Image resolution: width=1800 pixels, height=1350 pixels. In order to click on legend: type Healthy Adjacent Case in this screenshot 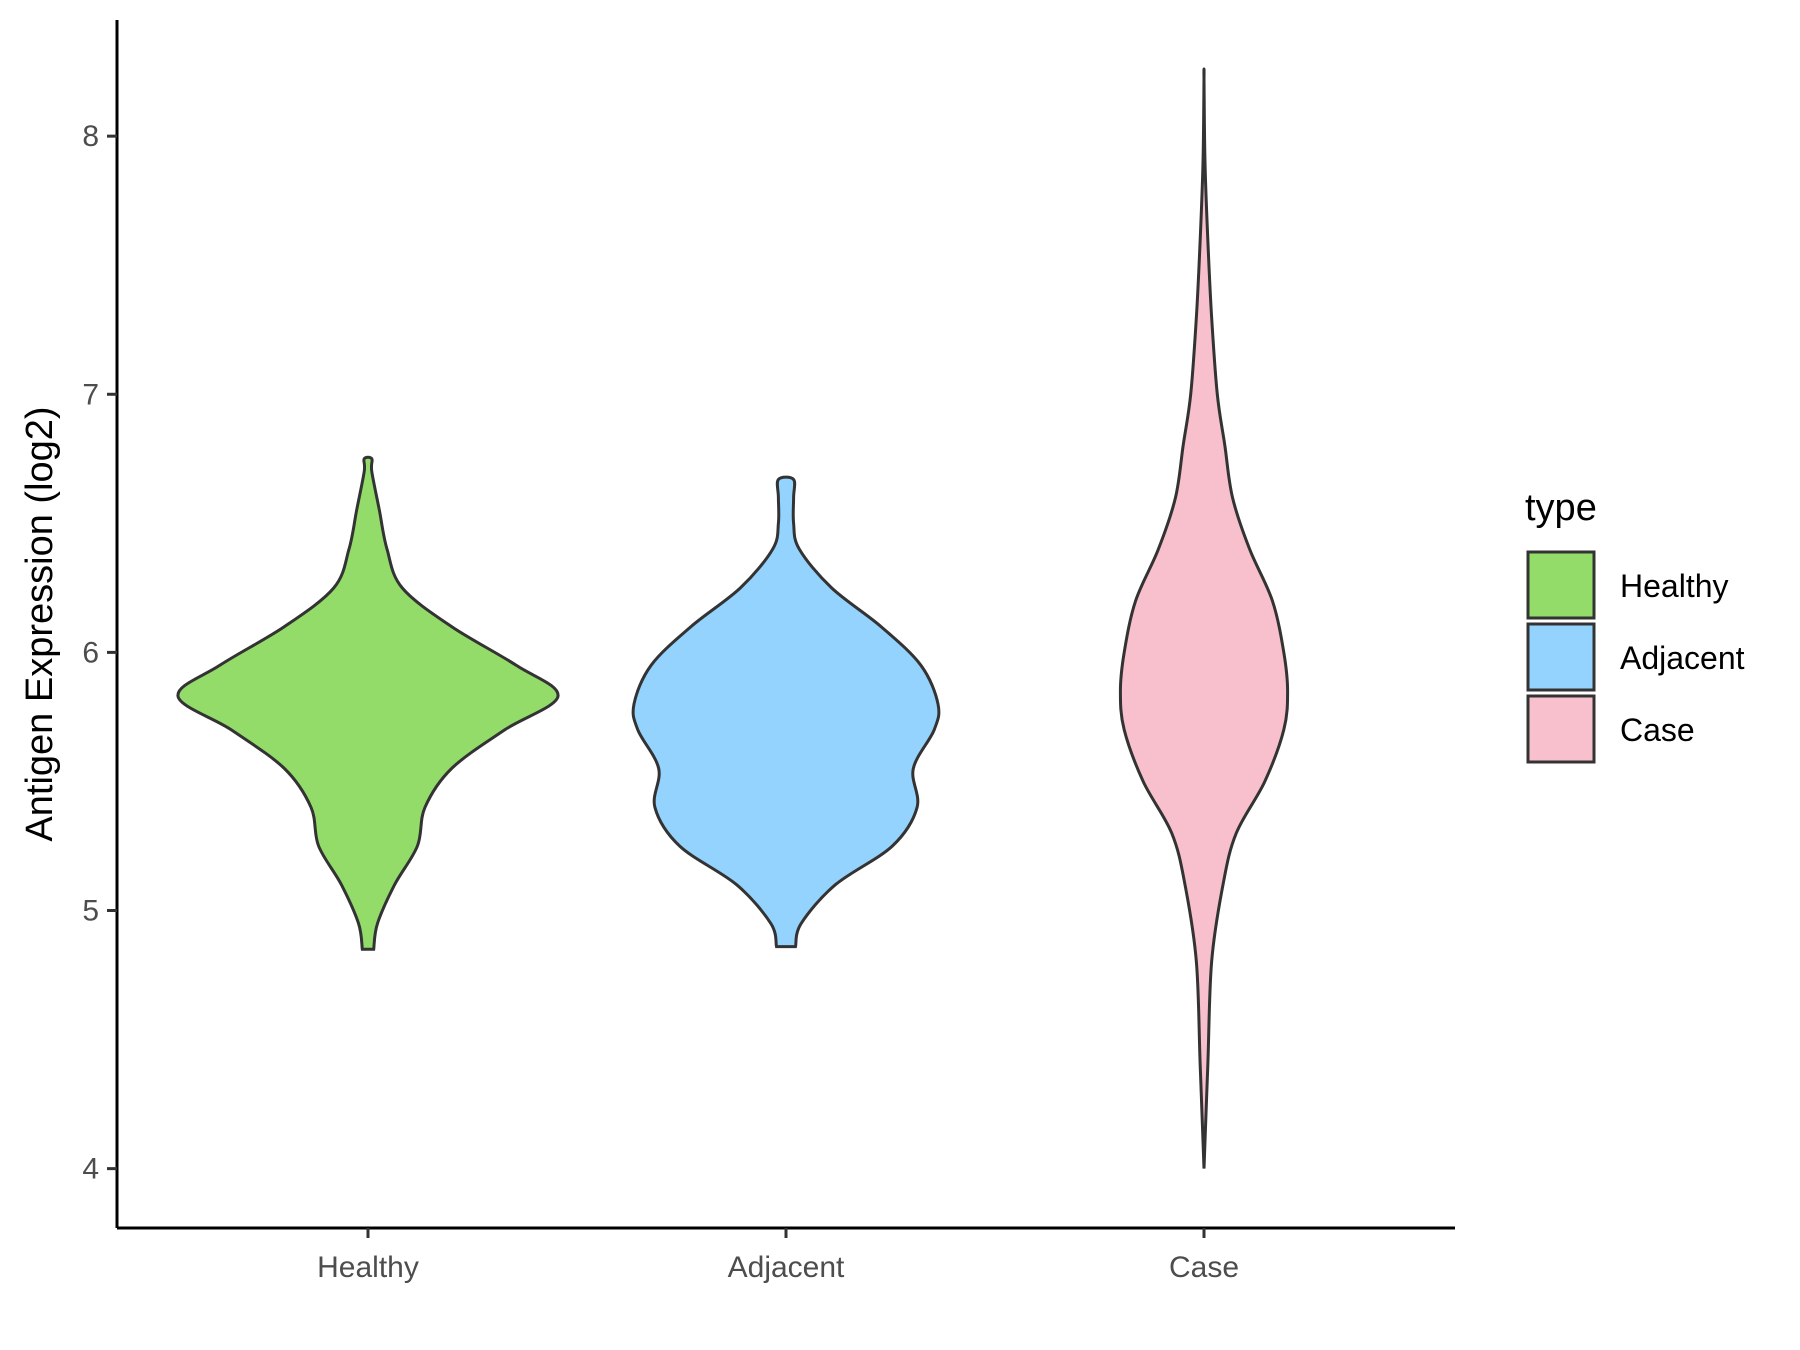, I will do `click(1635, 625)`.